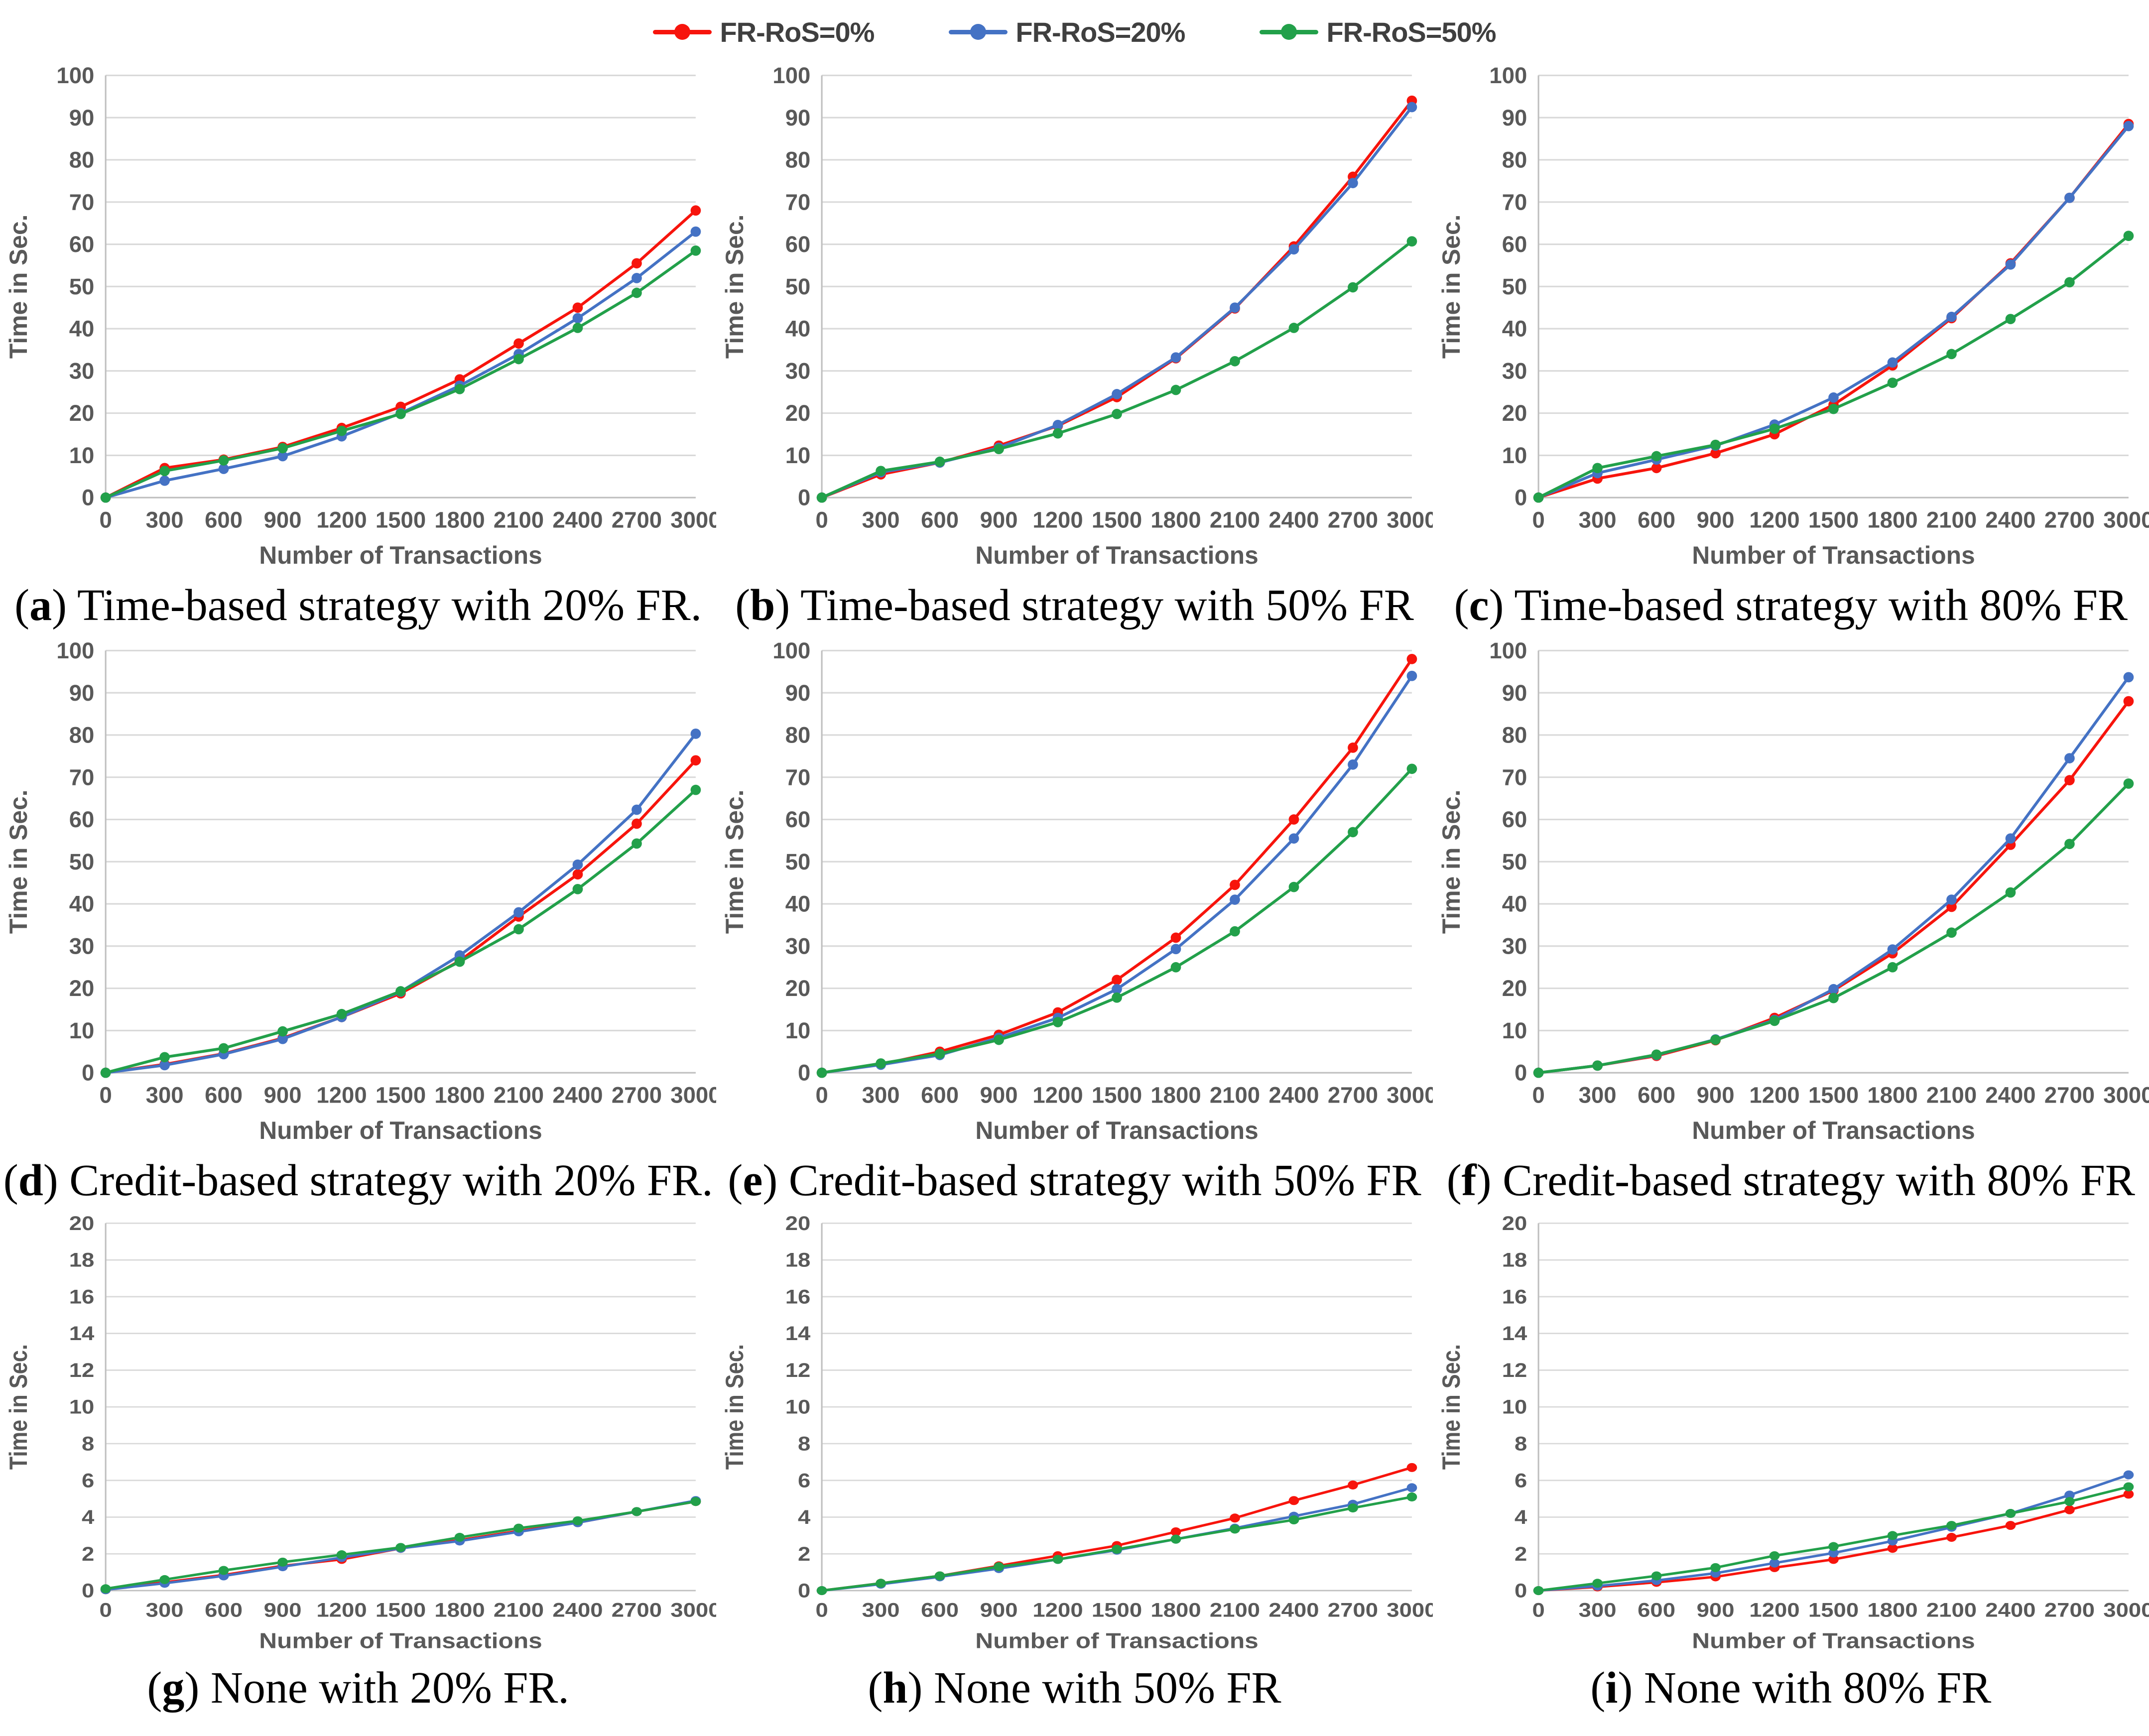  I want to click on y-axis-ticks: 0 2 4 6 8 10 12 14 16 18 20, so click(798, 1407).